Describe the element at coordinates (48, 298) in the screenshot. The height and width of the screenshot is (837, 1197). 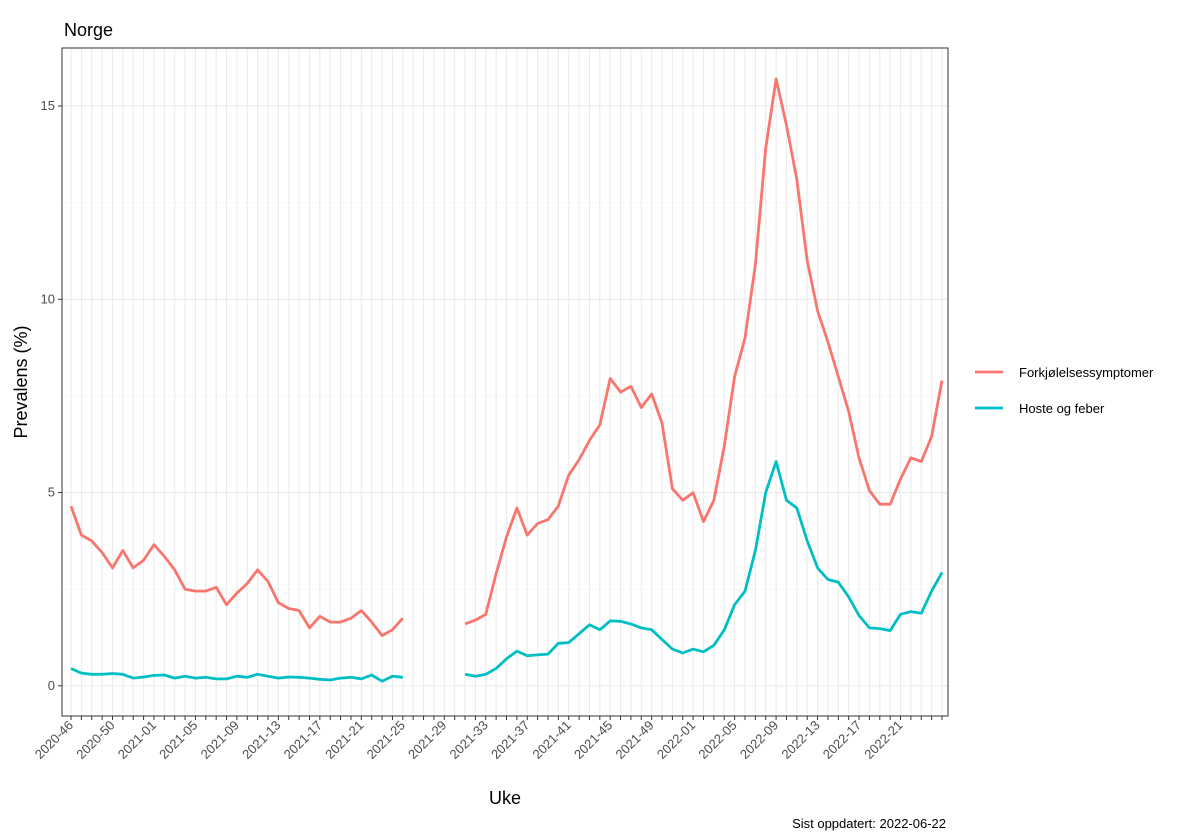
I see `y-tick-label: 10` at that location.